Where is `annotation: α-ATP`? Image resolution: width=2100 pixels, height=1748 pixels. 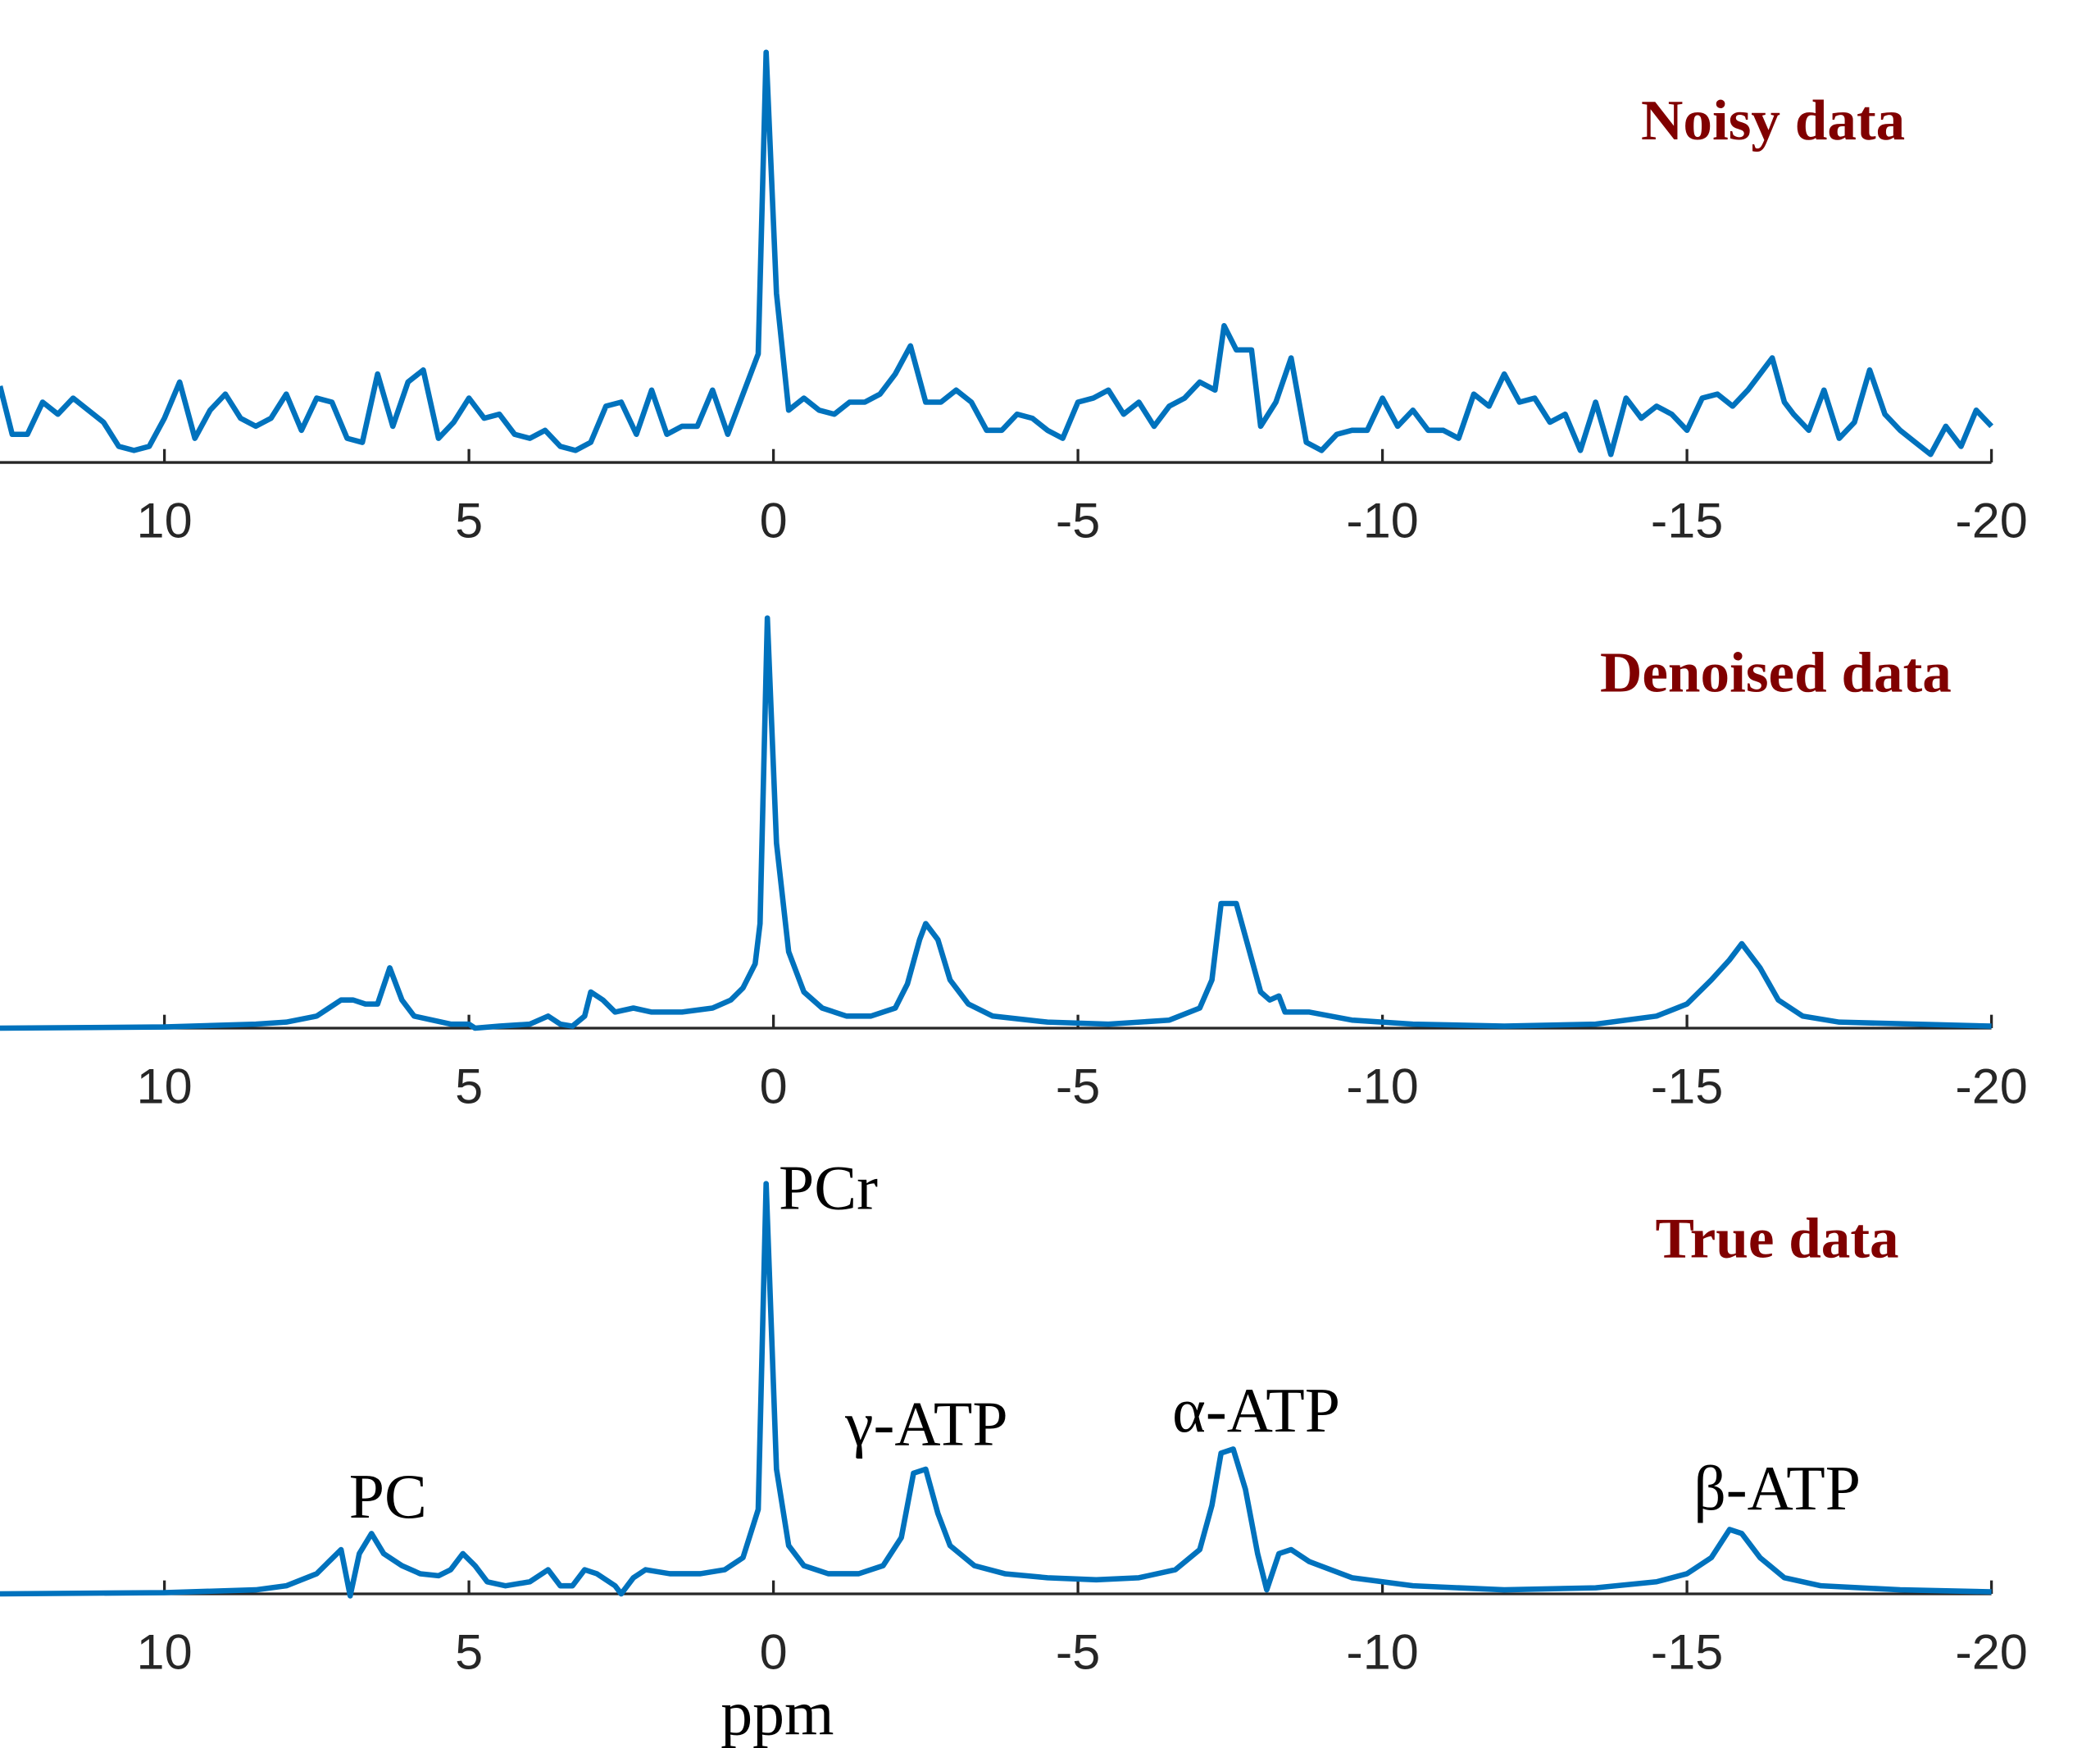
annotation: α-ATP is located at coordinates (1256, 1410).